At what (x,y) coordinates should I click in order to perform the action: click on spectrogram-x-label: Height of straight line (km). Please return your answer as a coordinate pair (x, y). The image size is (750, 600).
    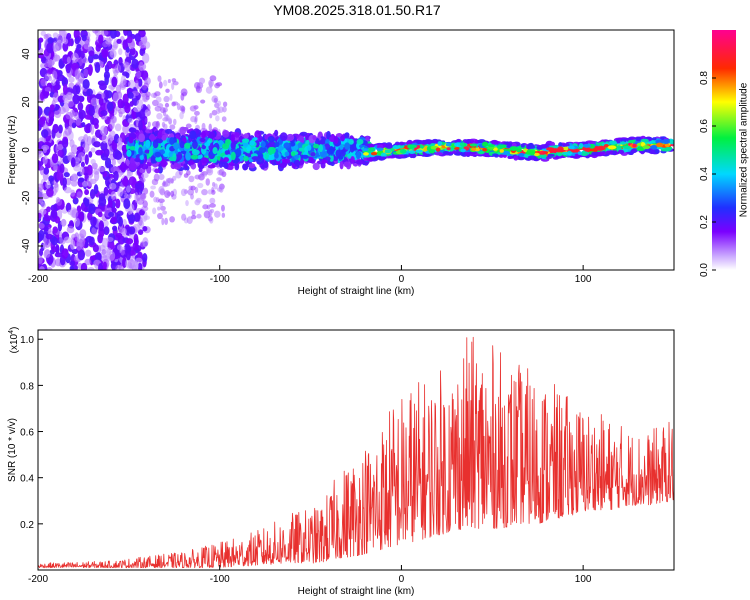
    Looking at the image, I should click on (356, 291).